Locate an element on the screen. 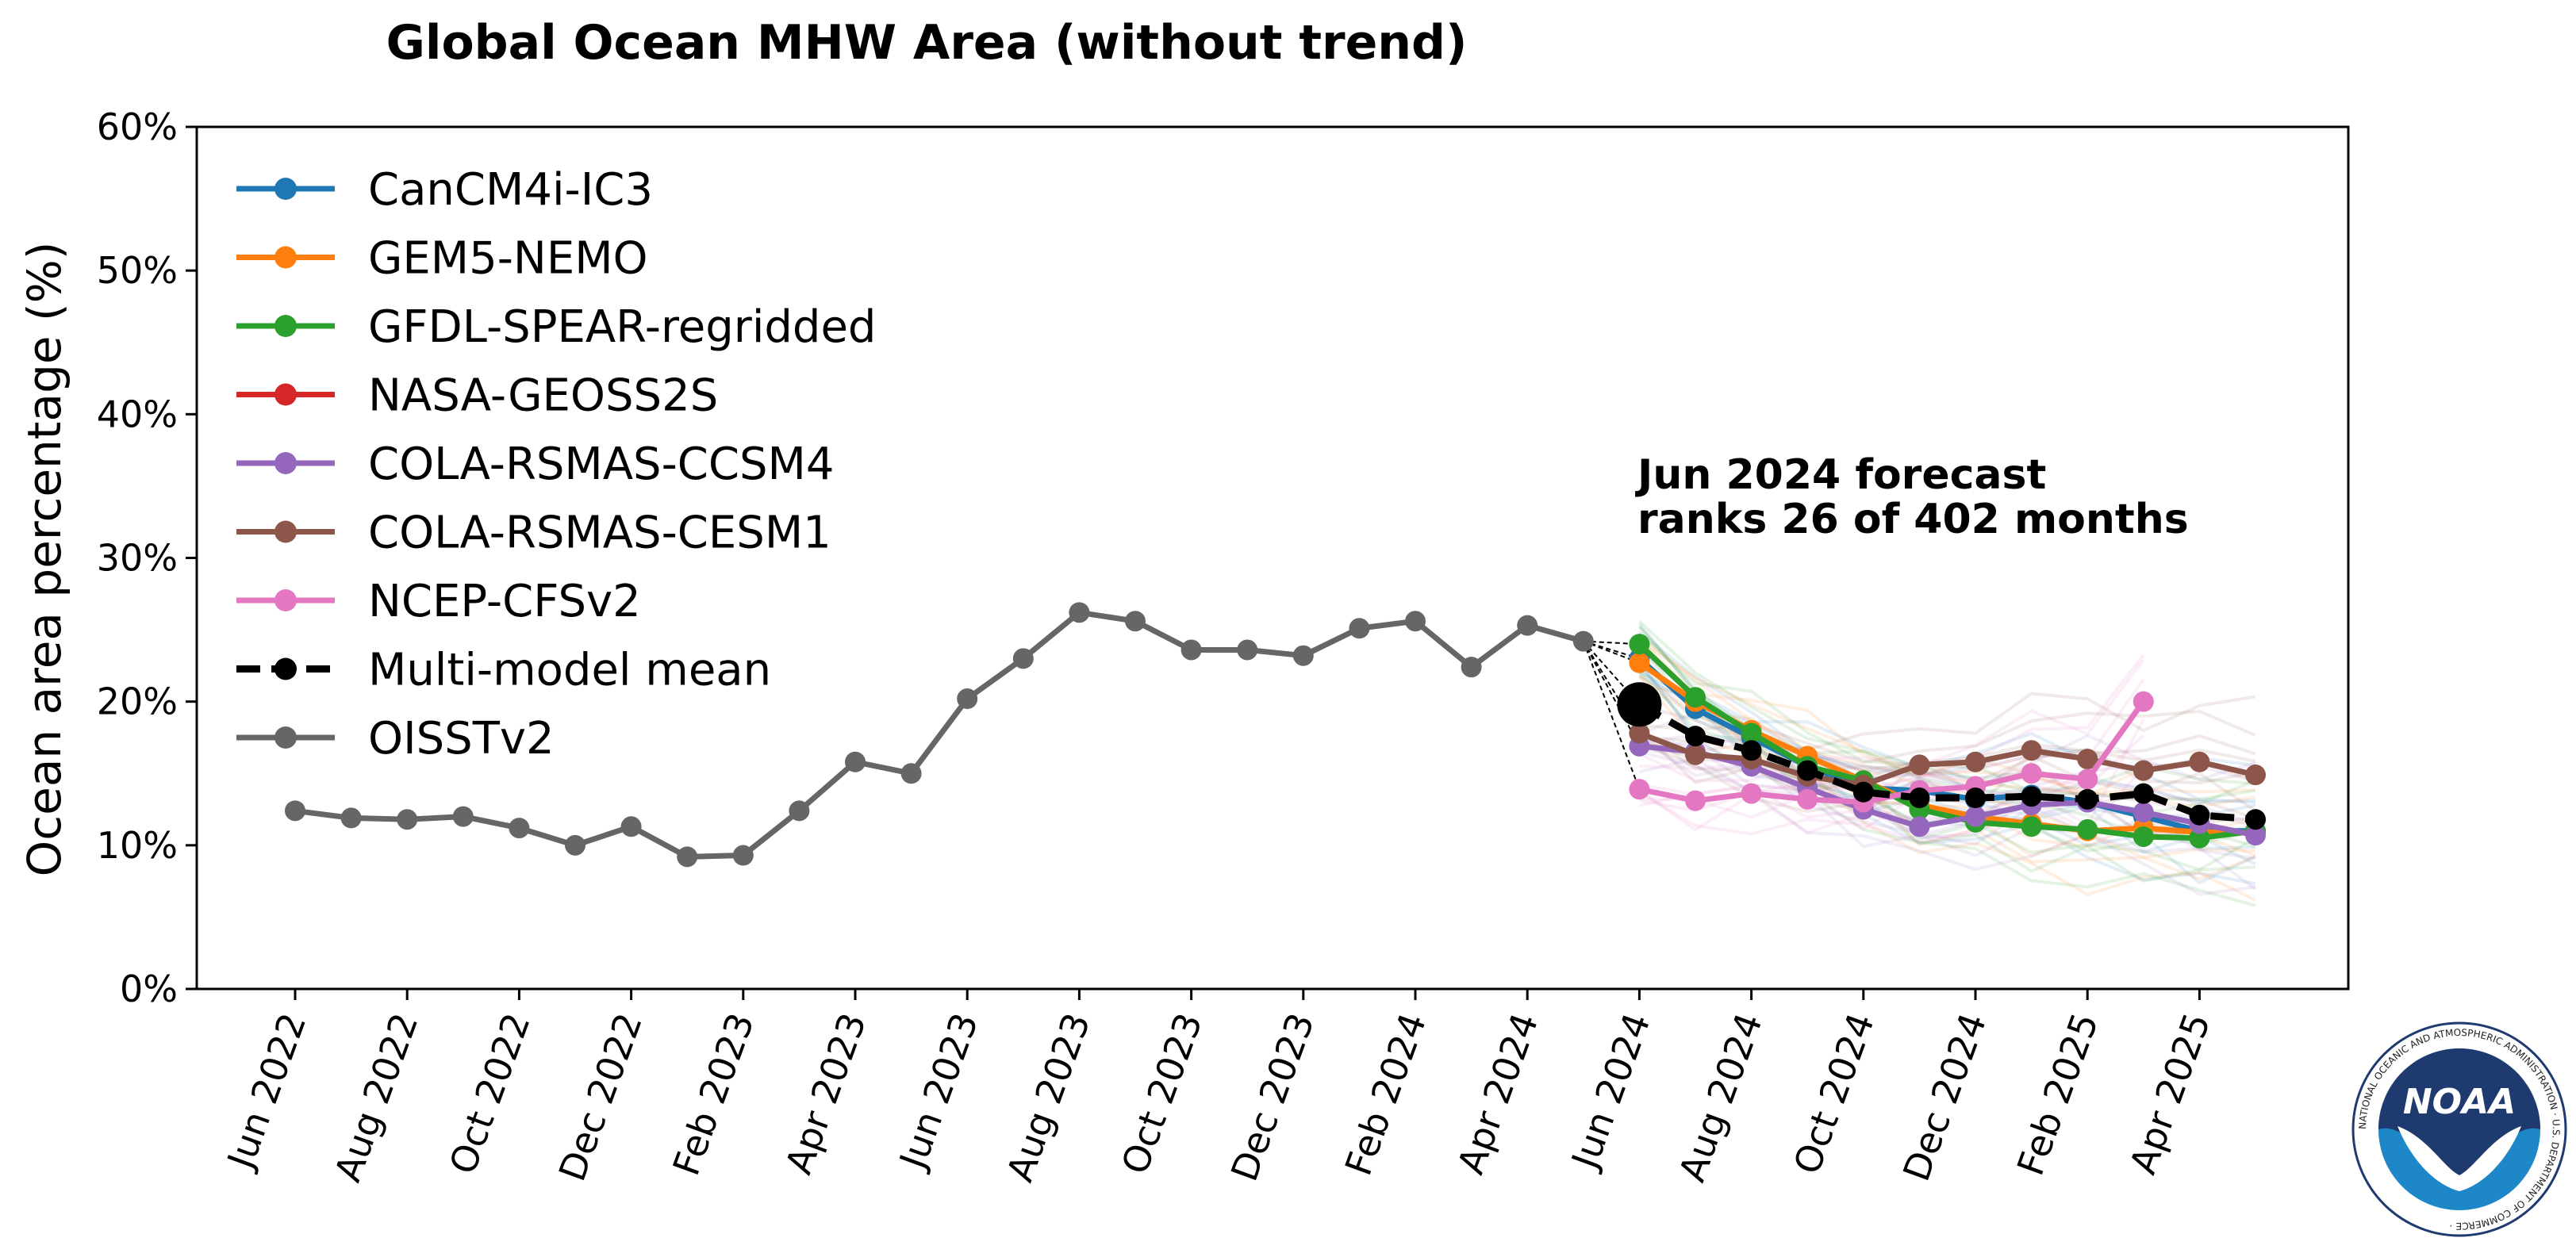 The image size is (2576, 1257). series-oisstv2 is located at coordinates (940, 735).